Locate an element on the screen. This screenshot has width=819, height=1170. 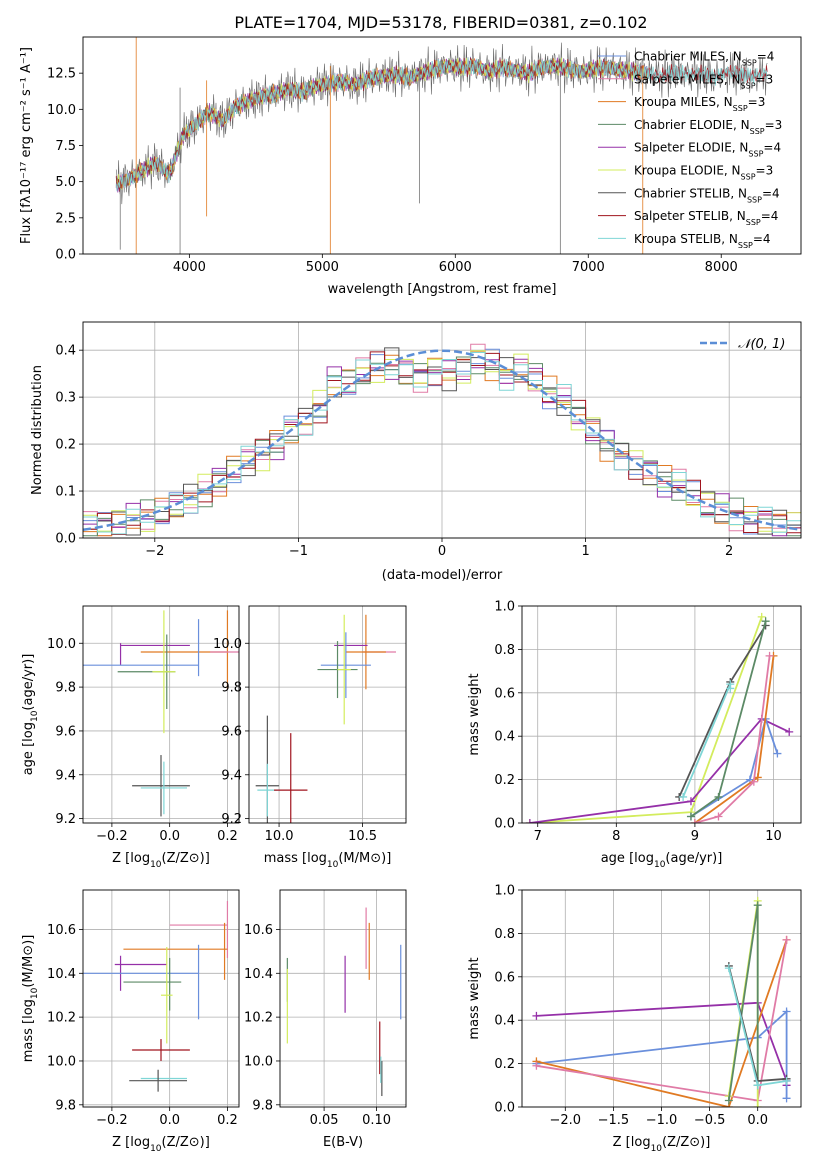
x-tick-label: 9 is located at coordinates (695, 836).